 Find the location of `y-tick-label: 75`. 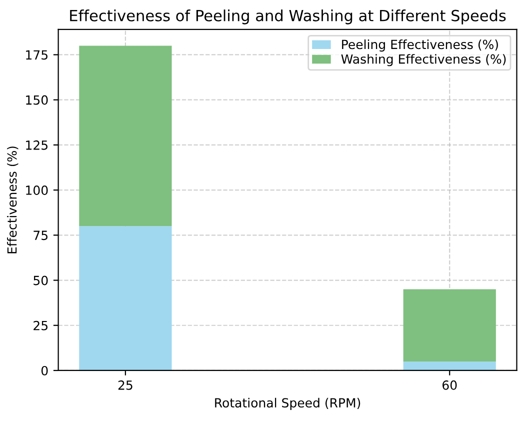

y-tick-label: 75 is located at coordinates (41, 235).